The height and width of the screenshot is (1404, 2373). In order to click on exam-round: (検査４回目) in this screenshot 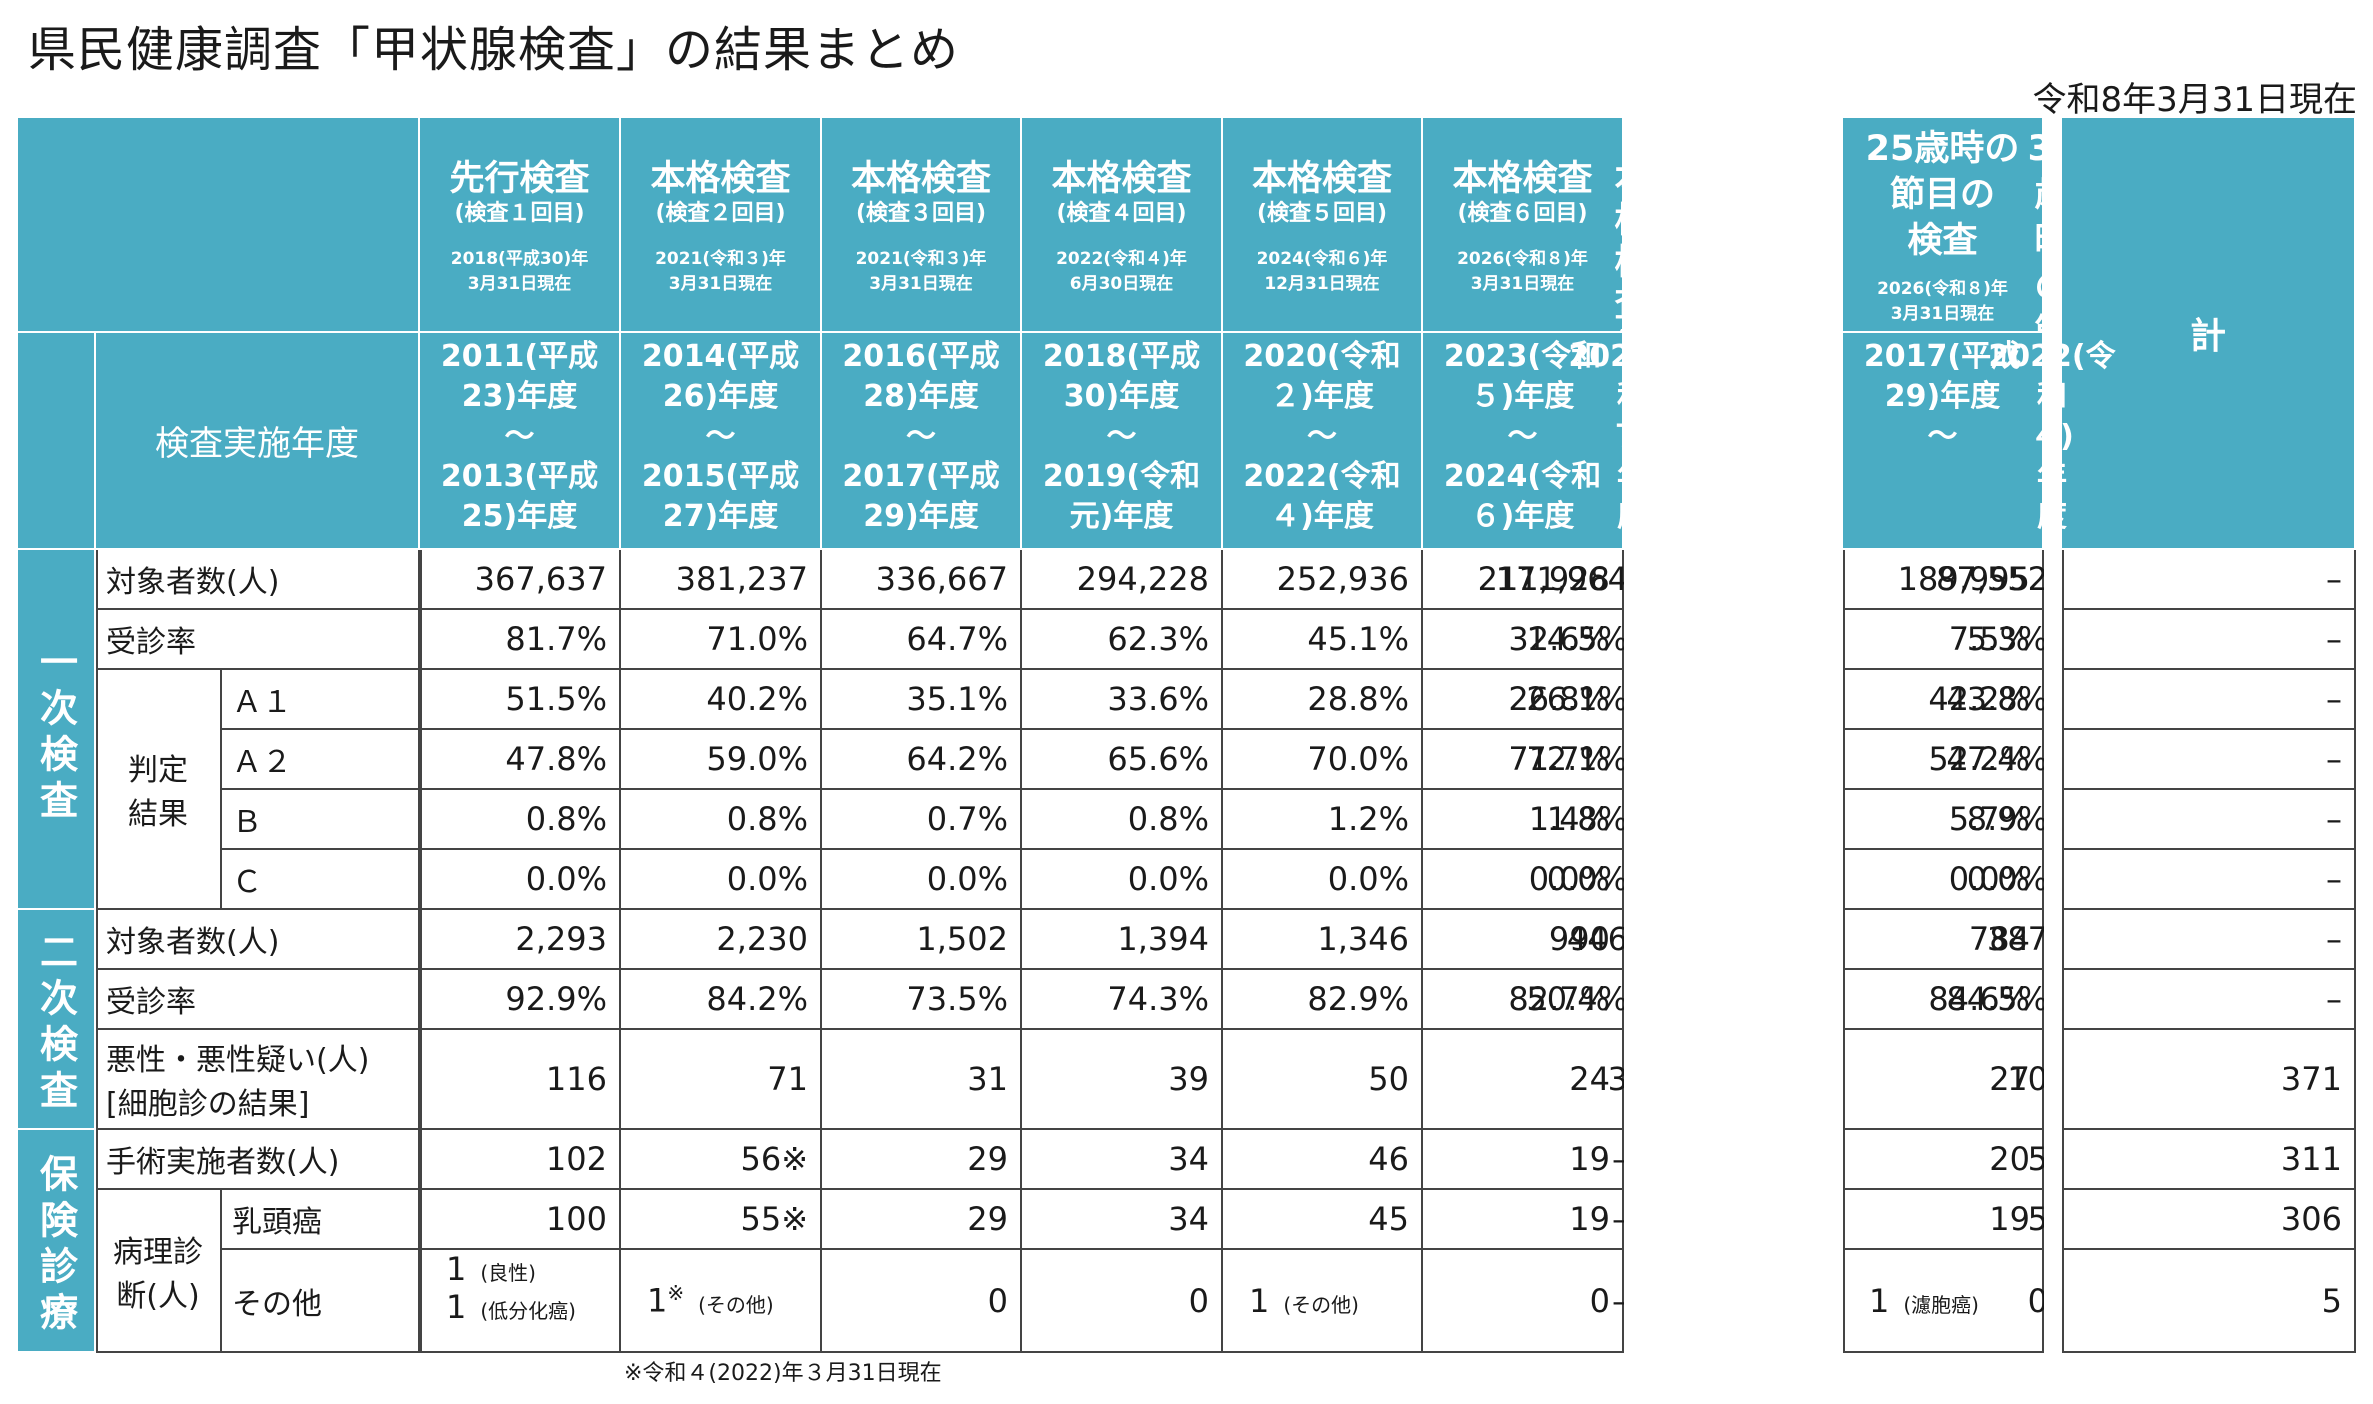, I will do `click(1121, 213)`.